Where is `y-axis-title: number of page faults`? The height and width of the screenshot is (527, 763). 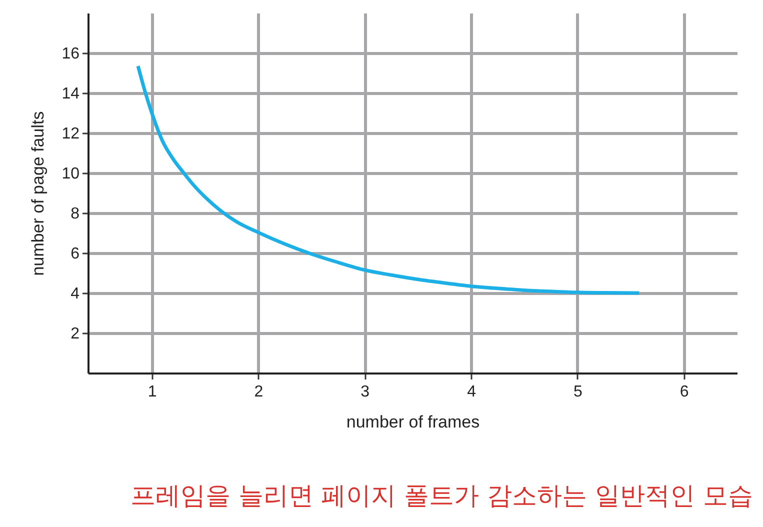 y-axis-title: number of page faults is located at coordinates (38, 193).